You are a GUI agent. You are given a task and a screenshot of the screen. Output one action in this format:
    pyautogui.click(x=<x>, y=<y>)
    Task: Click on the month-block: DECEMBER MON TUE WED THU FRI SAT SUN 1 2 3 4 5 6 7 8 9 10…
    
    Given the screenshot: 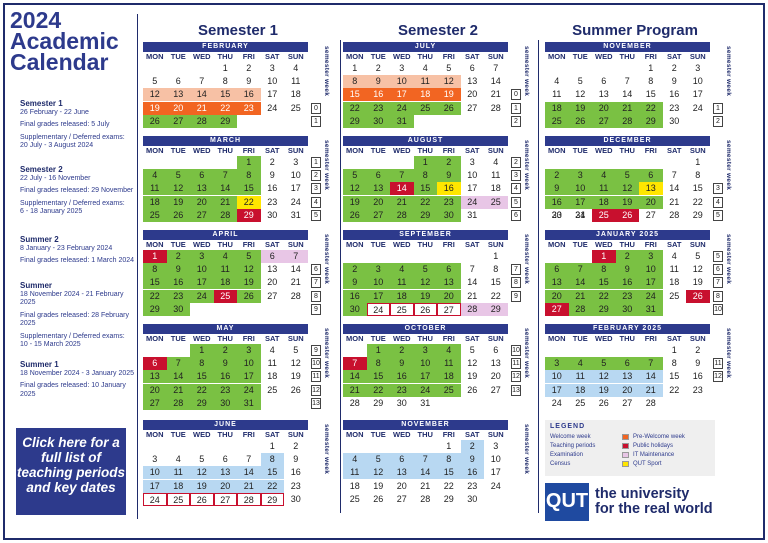 What is the action you would take?
    pyautogui.click(x=640, y=179)
    